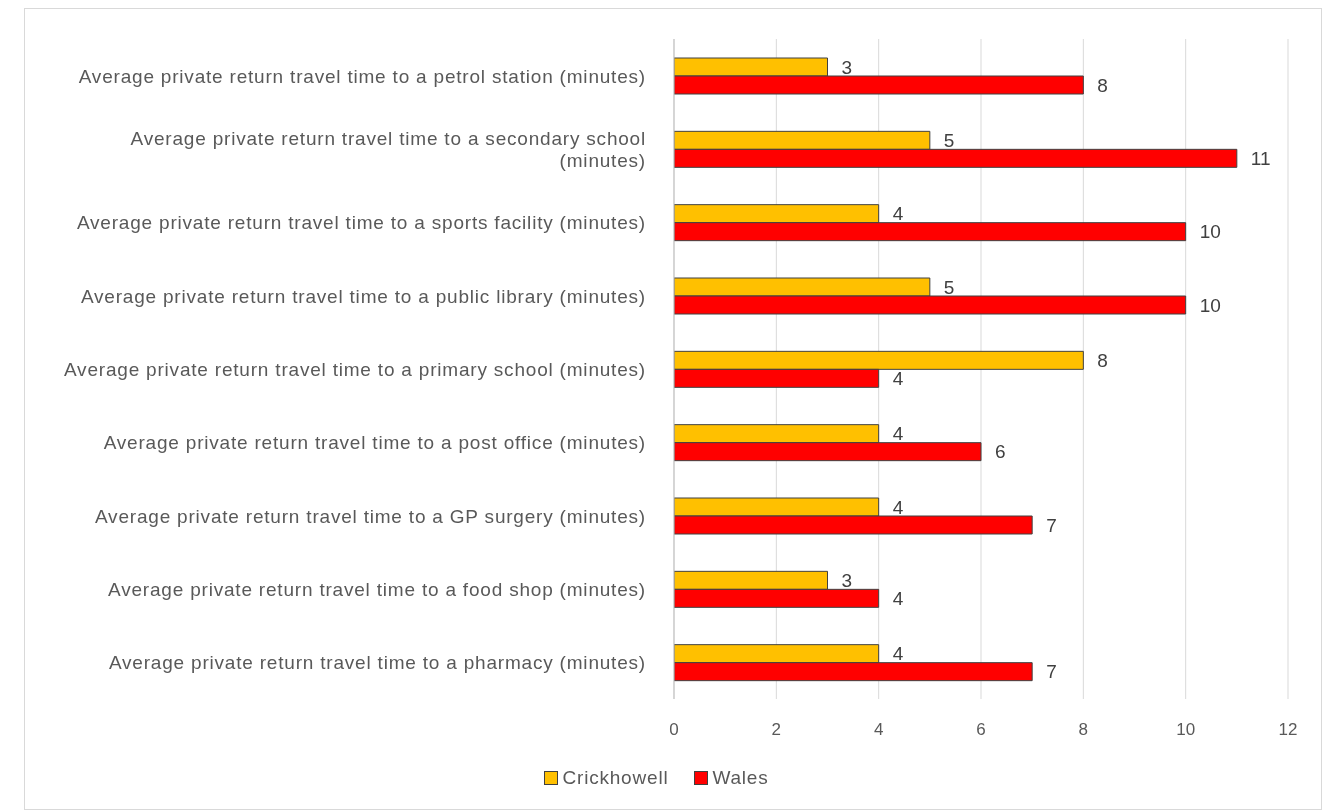 This screenshot has width=1336, height=811. Describe the element at coordinates (370, 516) in the screenshot. I see `y-tick-label: Average private return travel time to a GP surgery (minutes)` at that location.